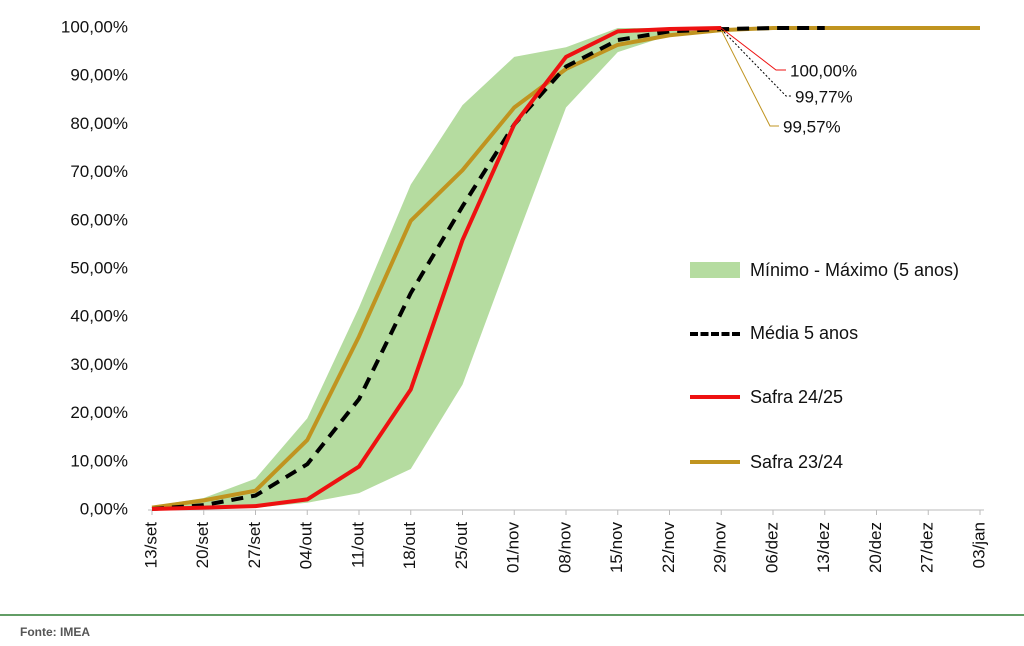  Describe the element at coordinates (99, 219) in the screenshot. I see `y-tick-label: 60,00%` at that location.